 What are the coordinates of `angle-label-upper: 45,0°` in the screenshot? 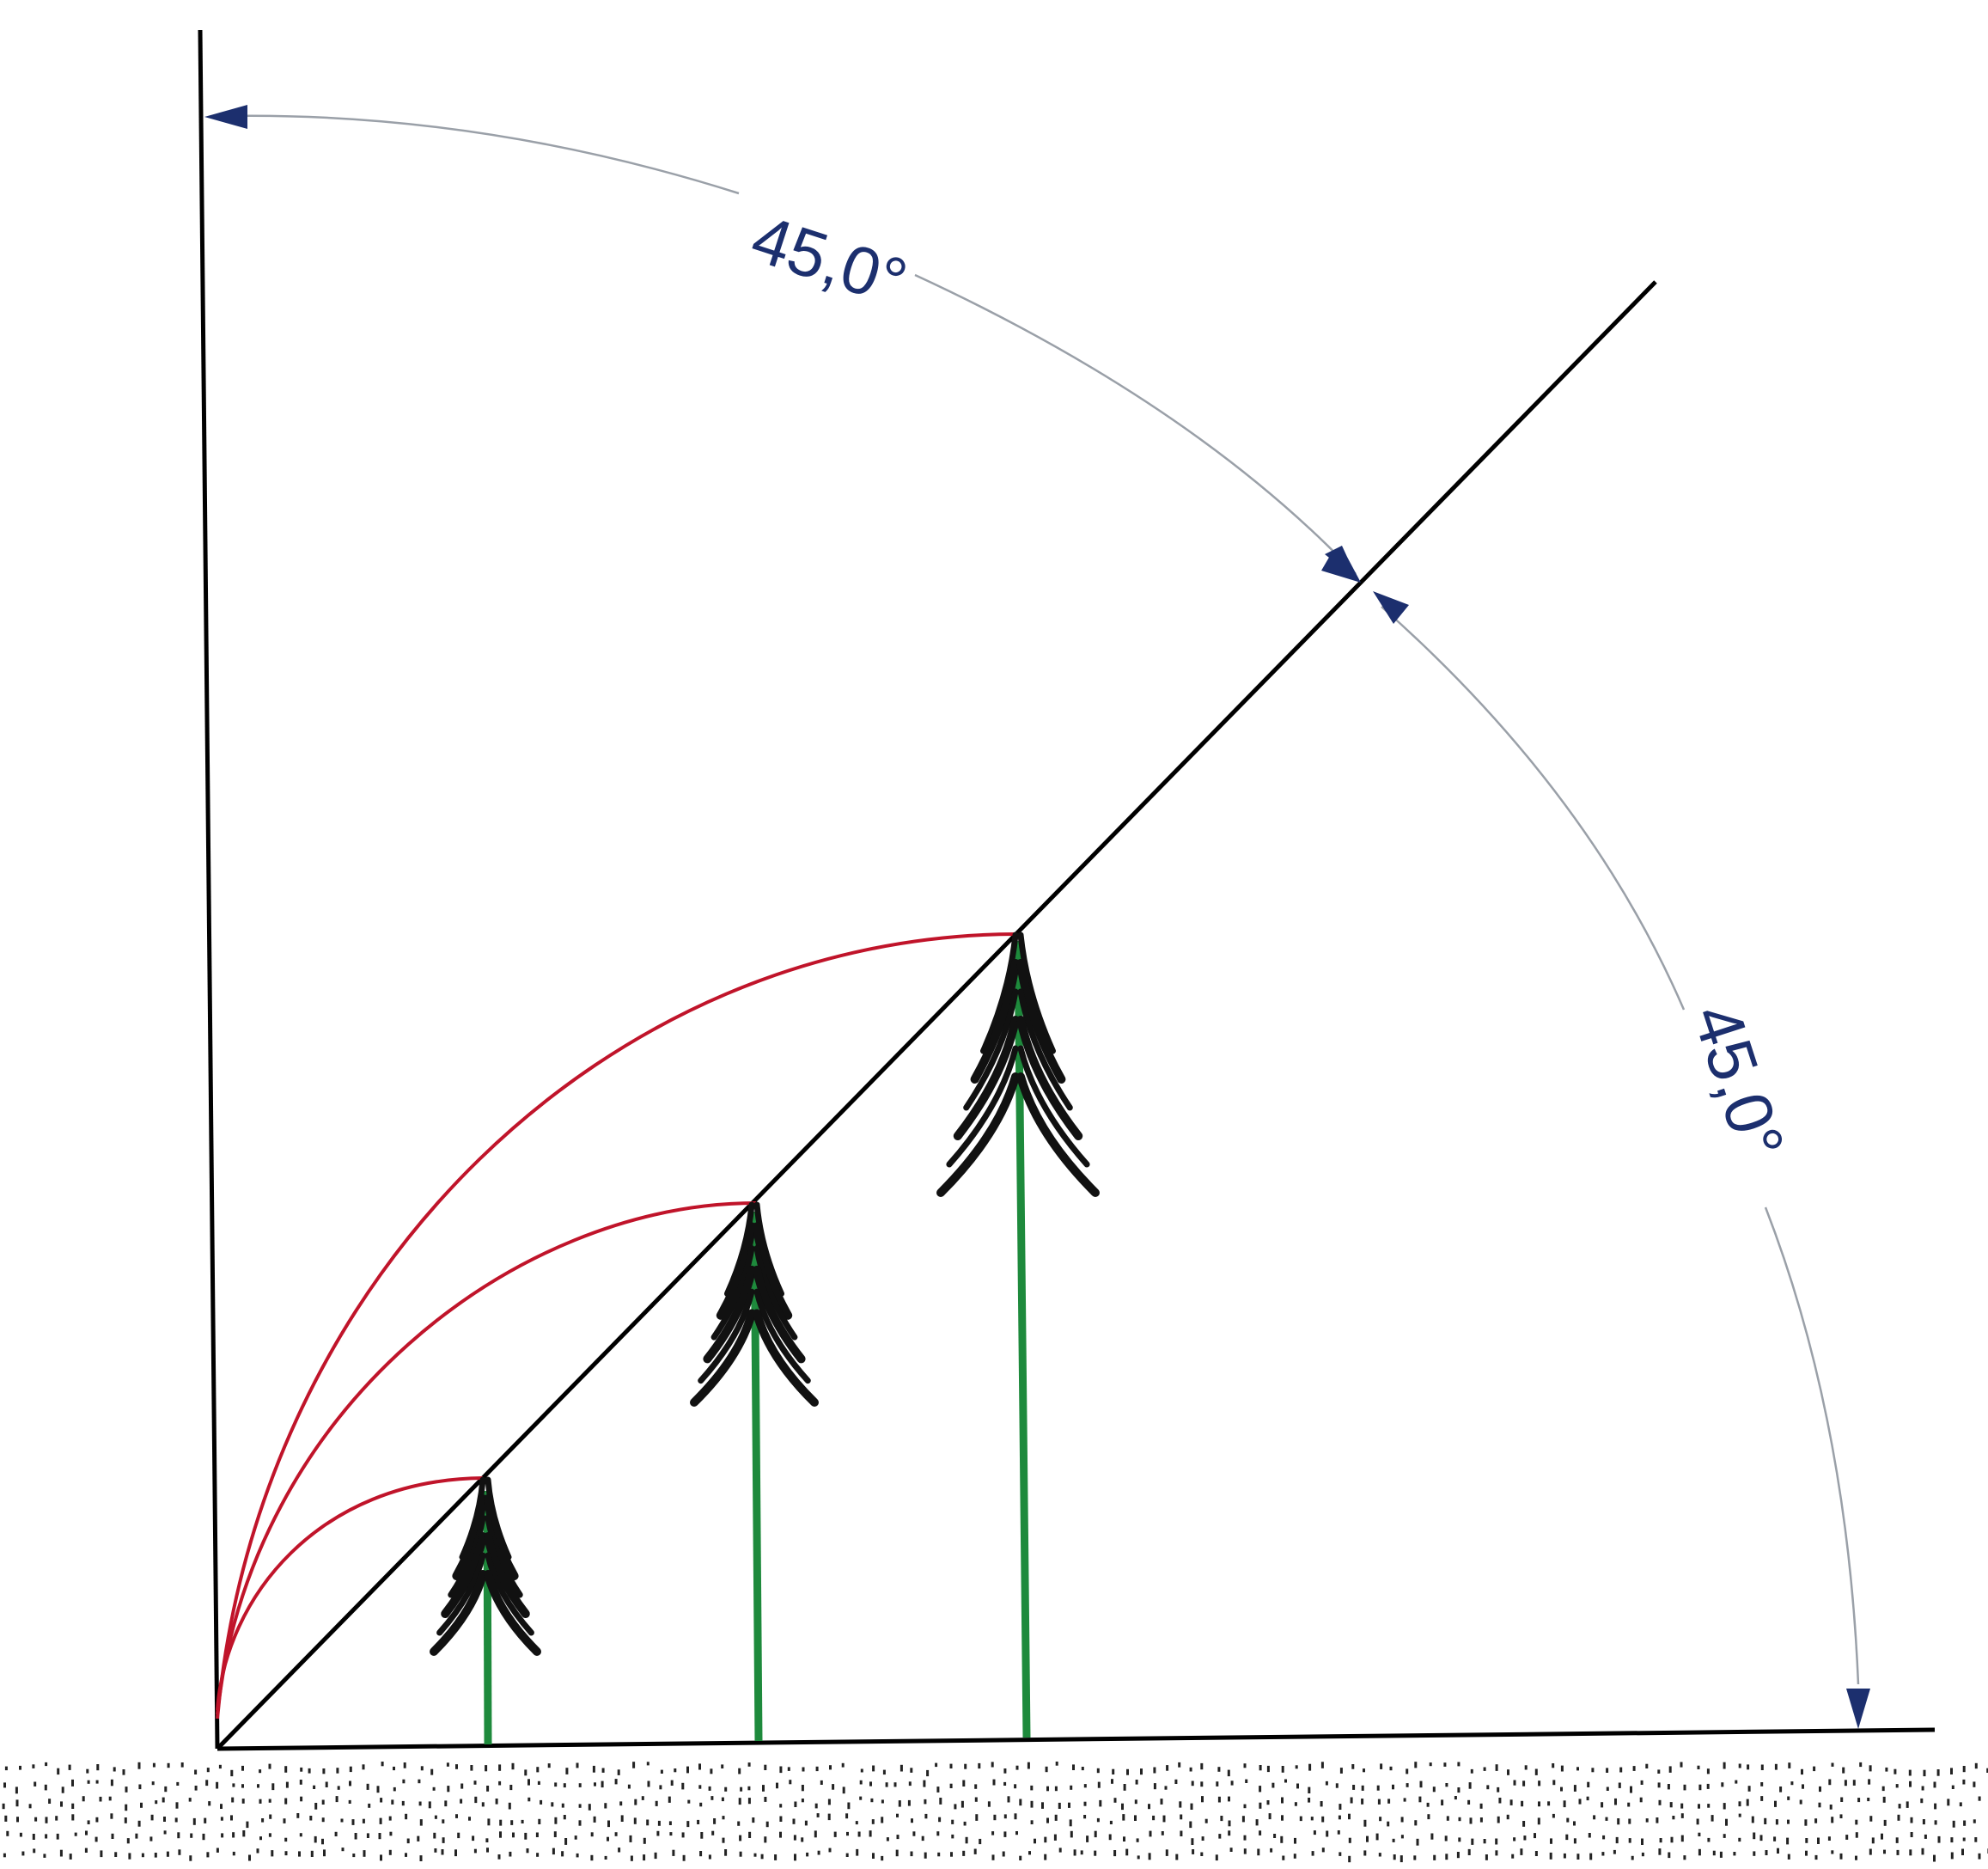 It's located at (829, 259).